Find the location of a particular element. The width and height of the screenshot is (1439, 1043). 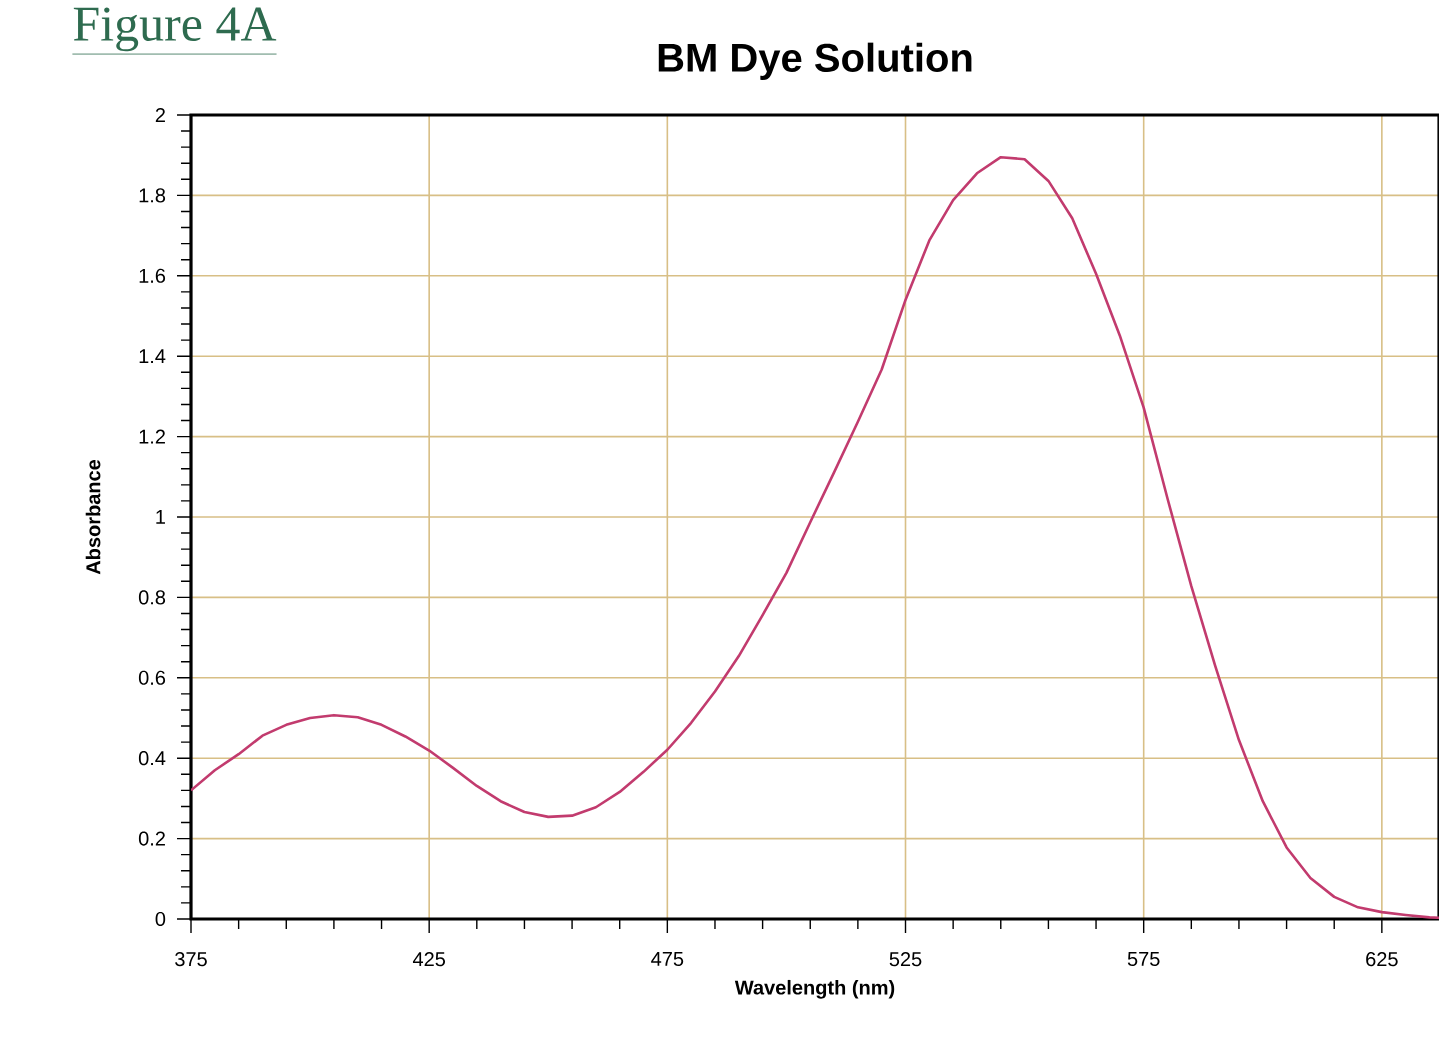

chart-title: BM Dye Solution is located at coordinates (815, 61).